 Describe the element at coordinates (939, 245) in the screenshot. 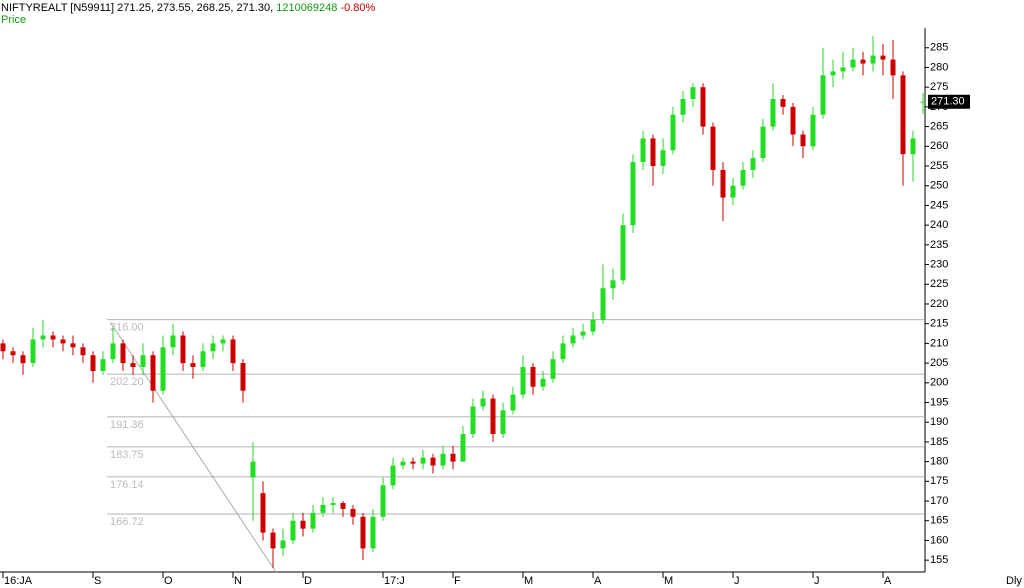

I see `y-tick-label: 235` at that location.